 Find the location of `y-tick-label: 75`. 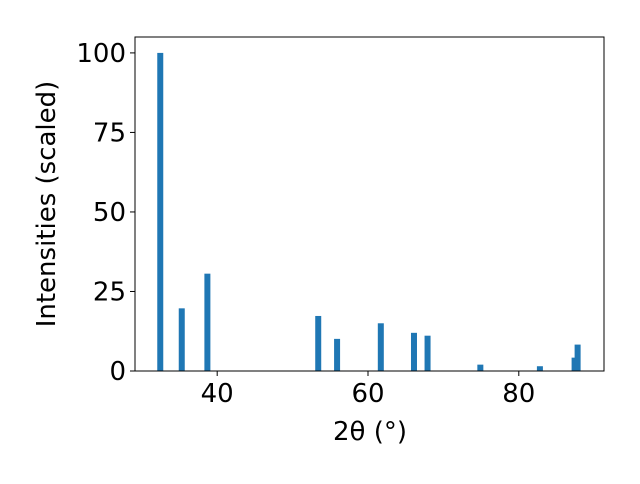

y-tick-label: 75 is located at coordinates (109, 133).